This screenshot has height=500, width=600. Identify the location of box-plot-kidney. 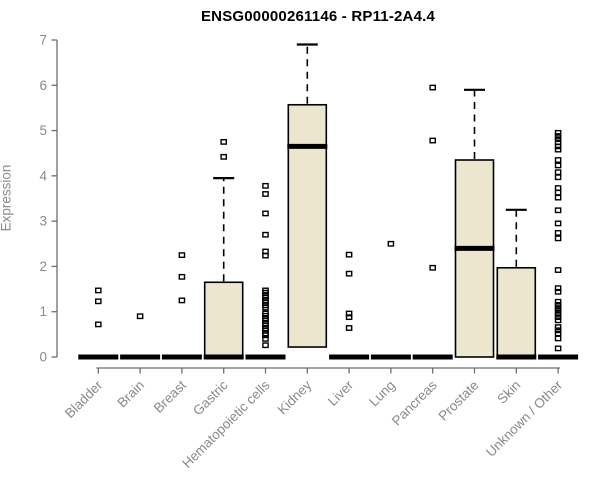
(307, 195).